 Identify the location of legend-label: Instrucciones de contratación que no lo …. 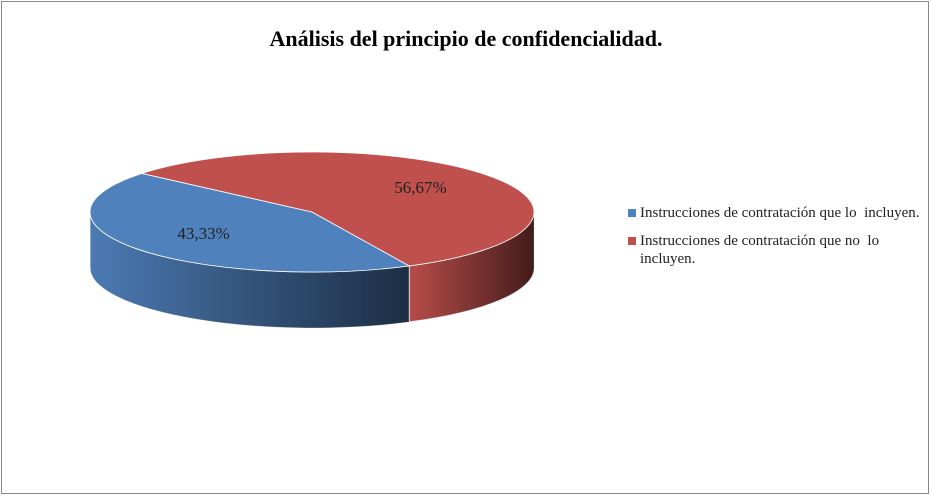
(761, 250).